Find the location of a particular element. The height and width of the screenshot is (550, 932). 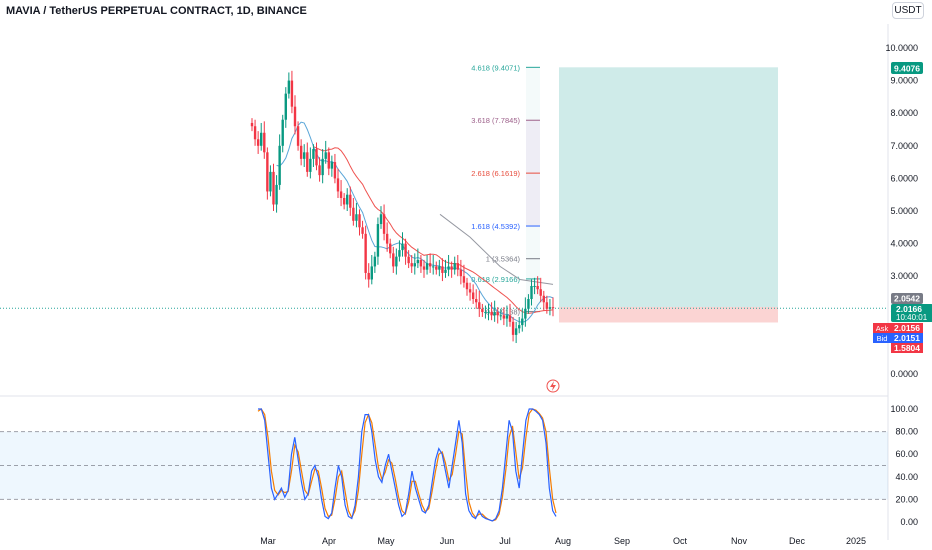

stochastic-tick-label: 80.00 is located at coordinates (906, 432).